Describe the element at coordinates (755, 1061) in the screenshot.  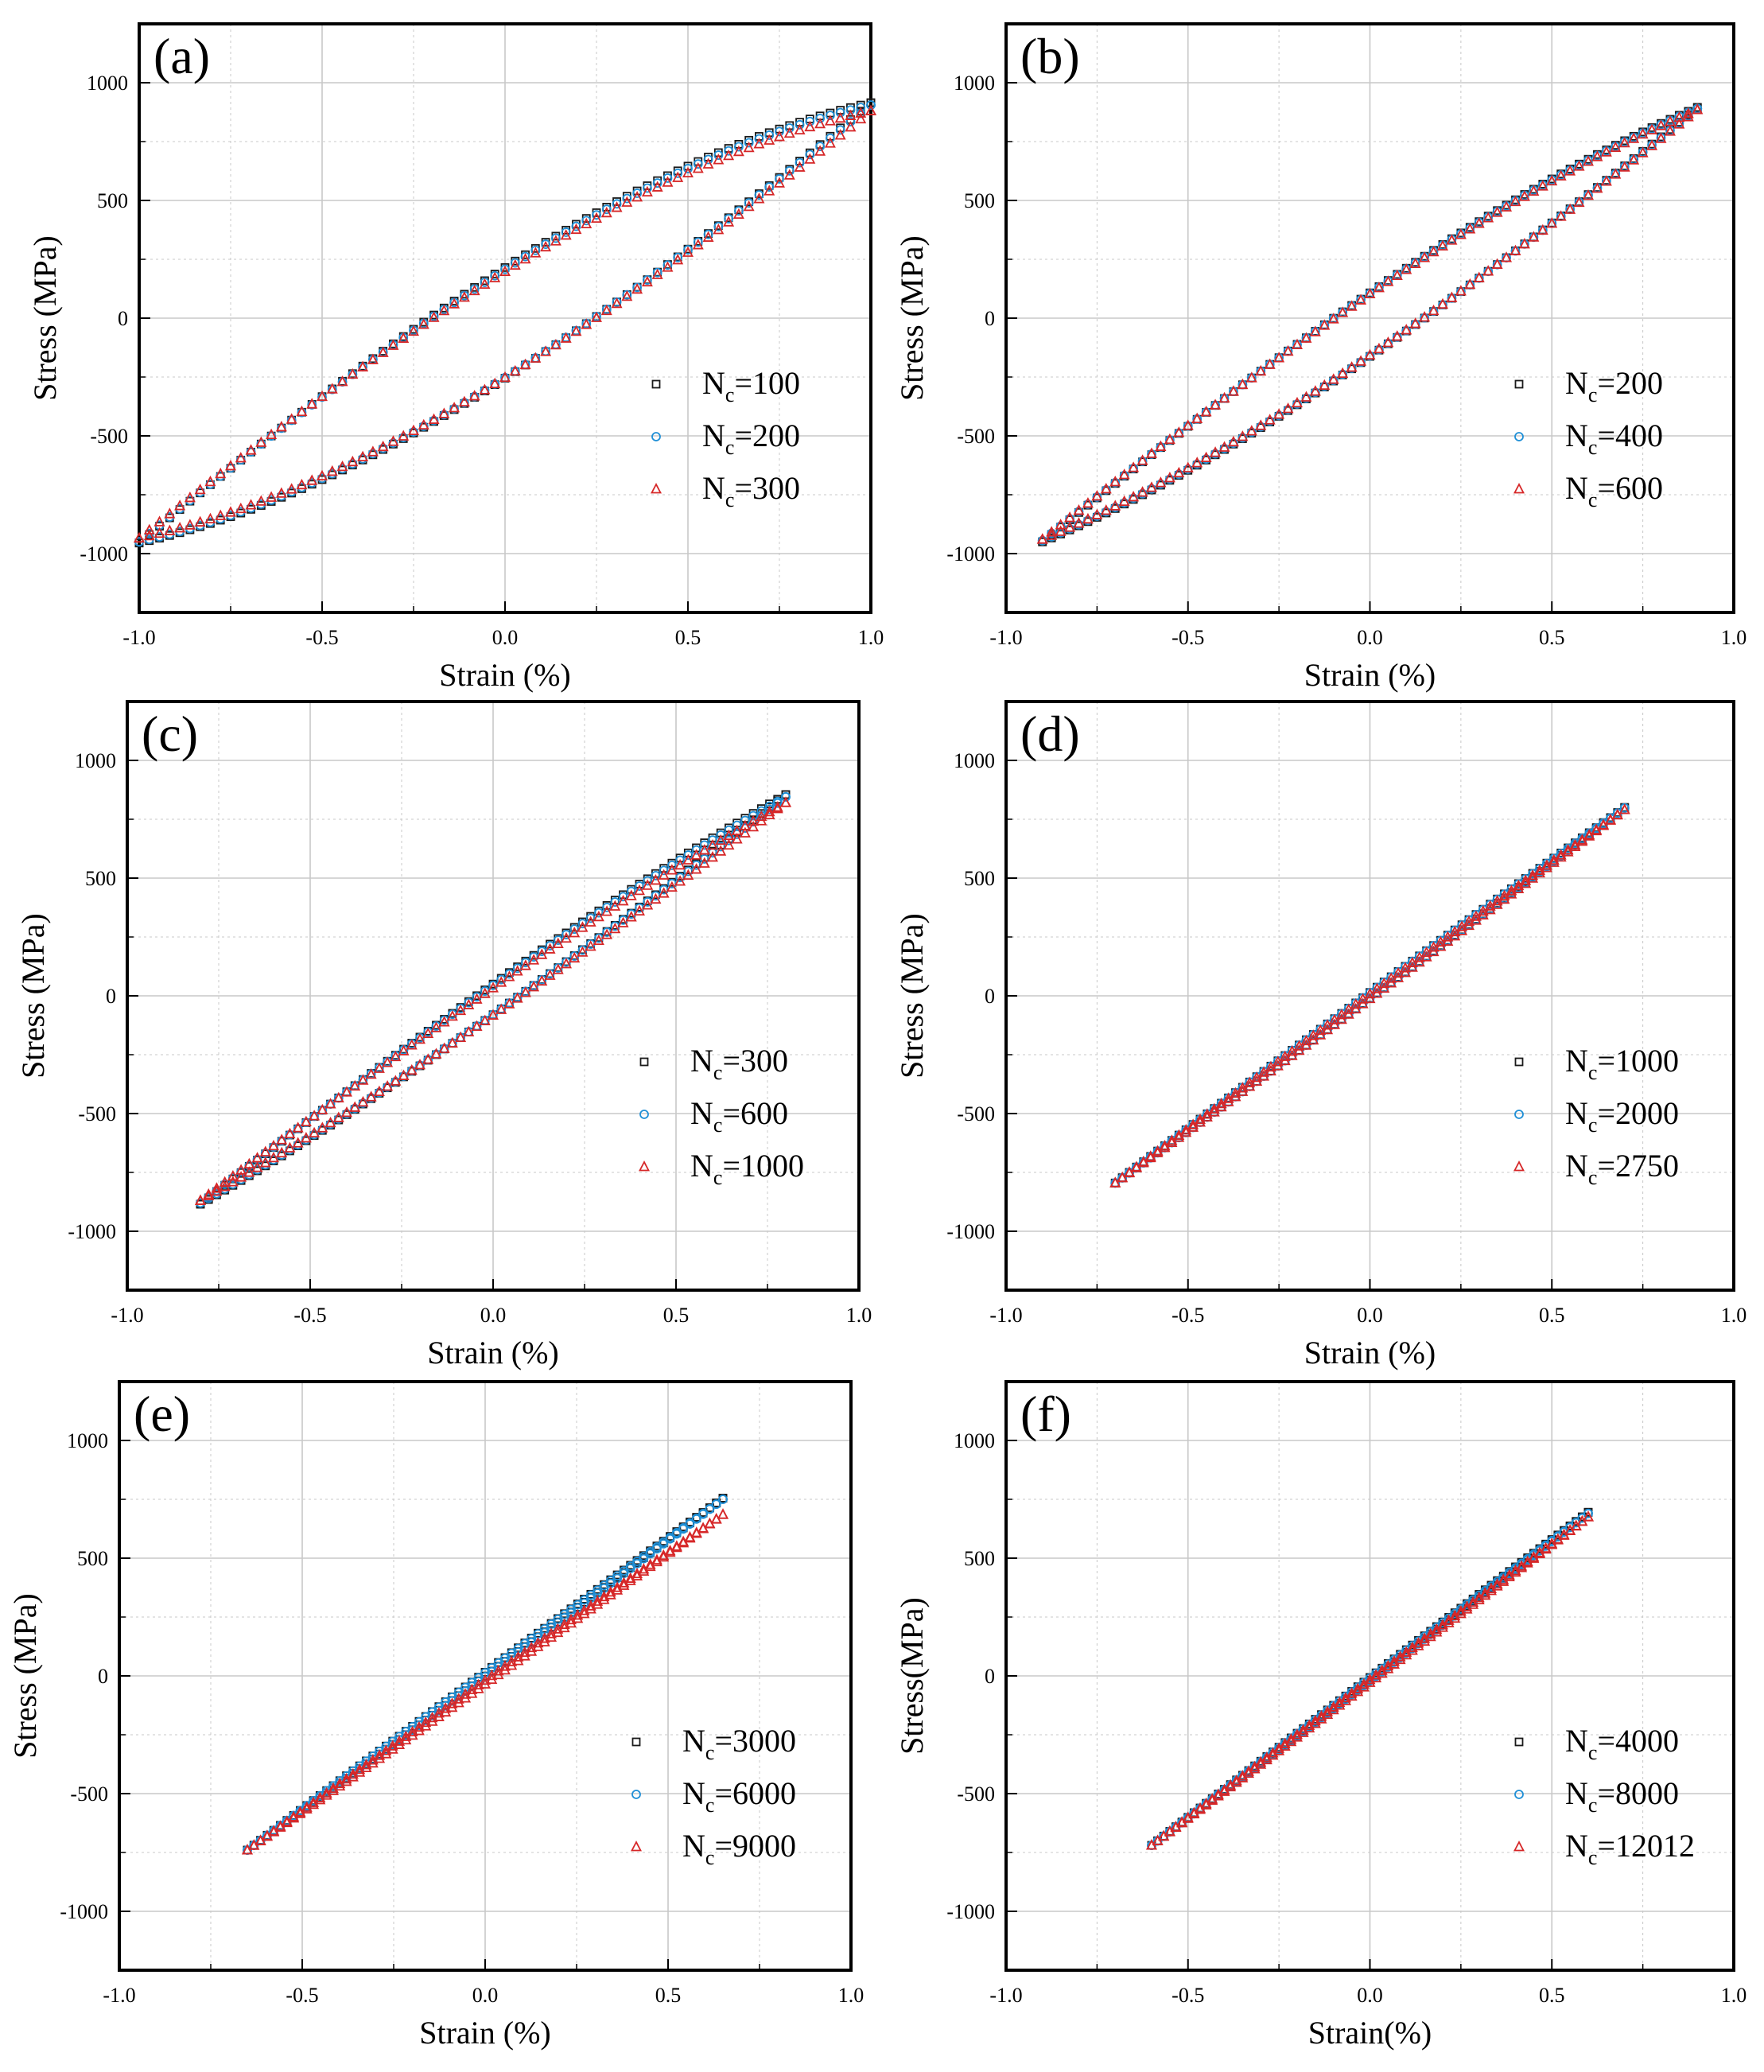
I see `legend-value: =300` at that location.